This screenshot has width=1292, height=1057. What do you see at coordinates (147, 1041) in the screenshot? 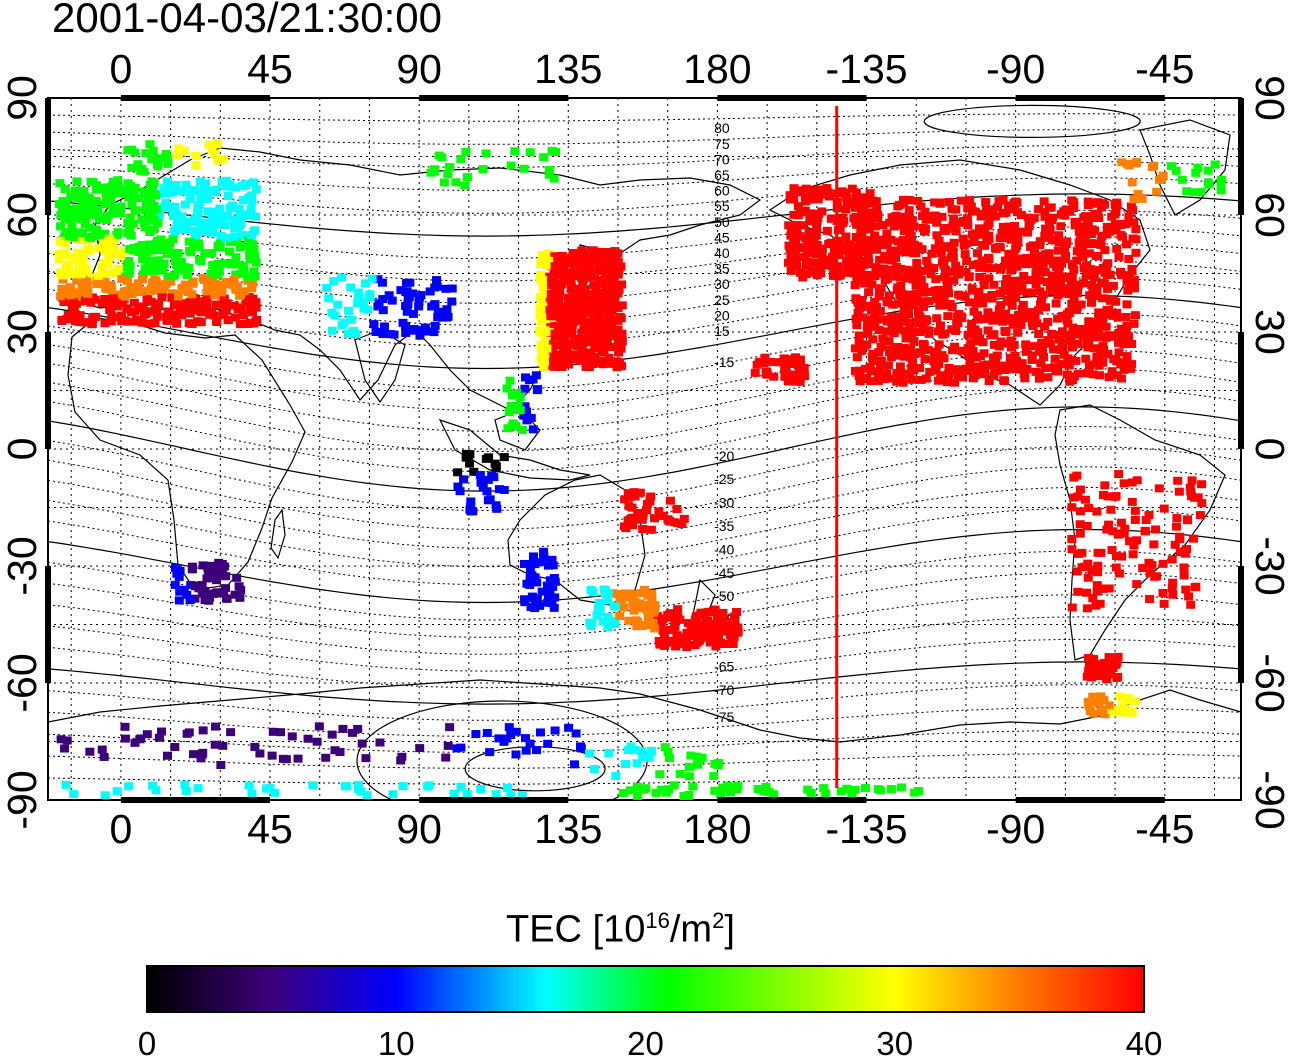
I see `colorbar-tick-label: 0` at bounding box center [147, 1041].